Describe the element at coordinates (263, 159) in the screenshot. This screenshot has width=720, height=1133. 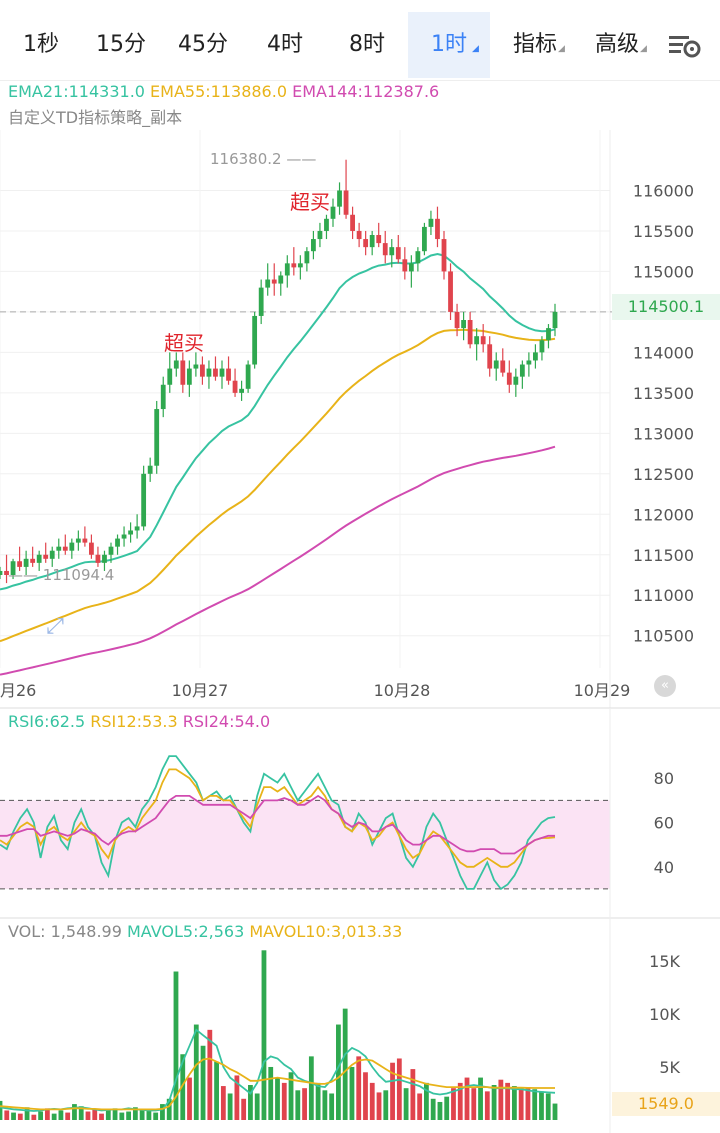
I see `visible-high-label: 116380.2 ——` at that location.